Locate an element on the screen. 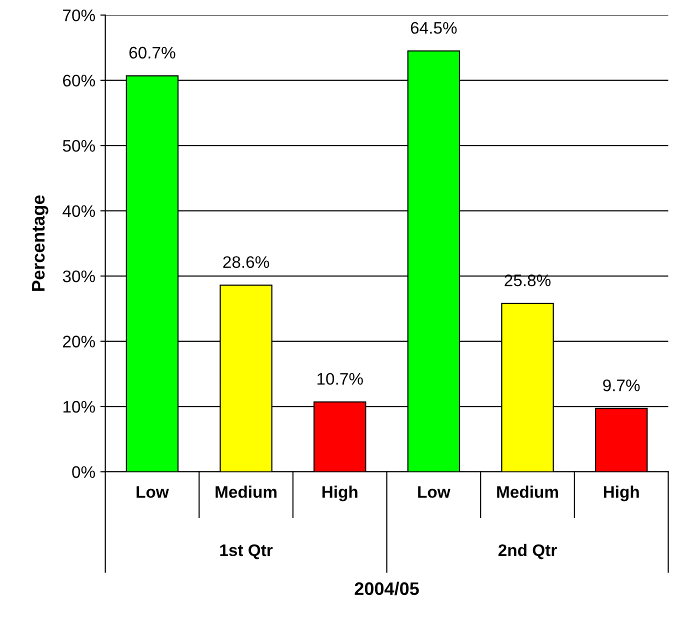  data-label: 9.7% is located at coordinates (621, 385).